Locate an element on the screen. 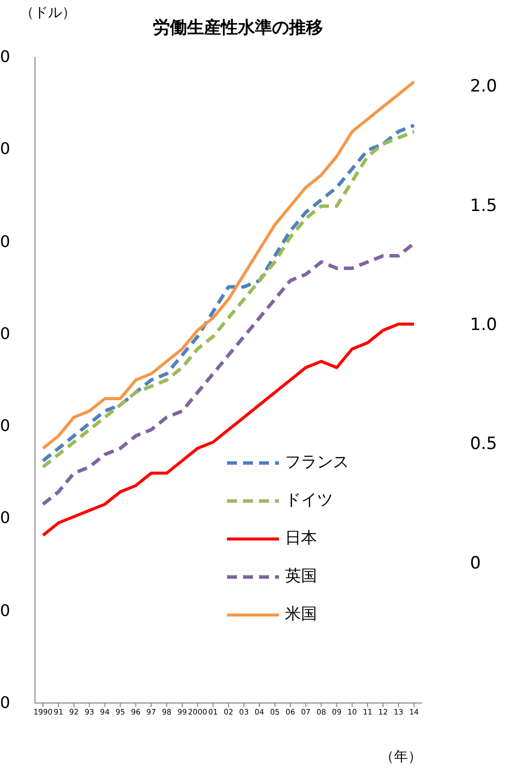  legend-label: 日本 is located at coordinates (301, 538).